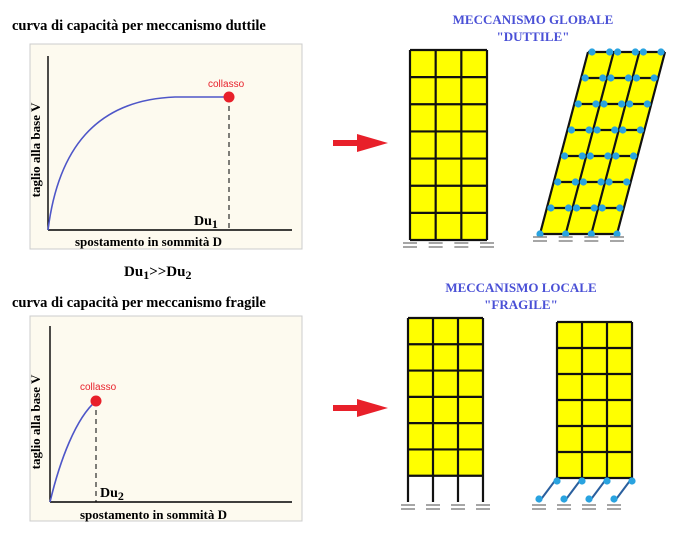 The image size is (691, 535). Describe the element at coordinates (229, 97) in the screenshot. I see `top-collapse-point` at that location.